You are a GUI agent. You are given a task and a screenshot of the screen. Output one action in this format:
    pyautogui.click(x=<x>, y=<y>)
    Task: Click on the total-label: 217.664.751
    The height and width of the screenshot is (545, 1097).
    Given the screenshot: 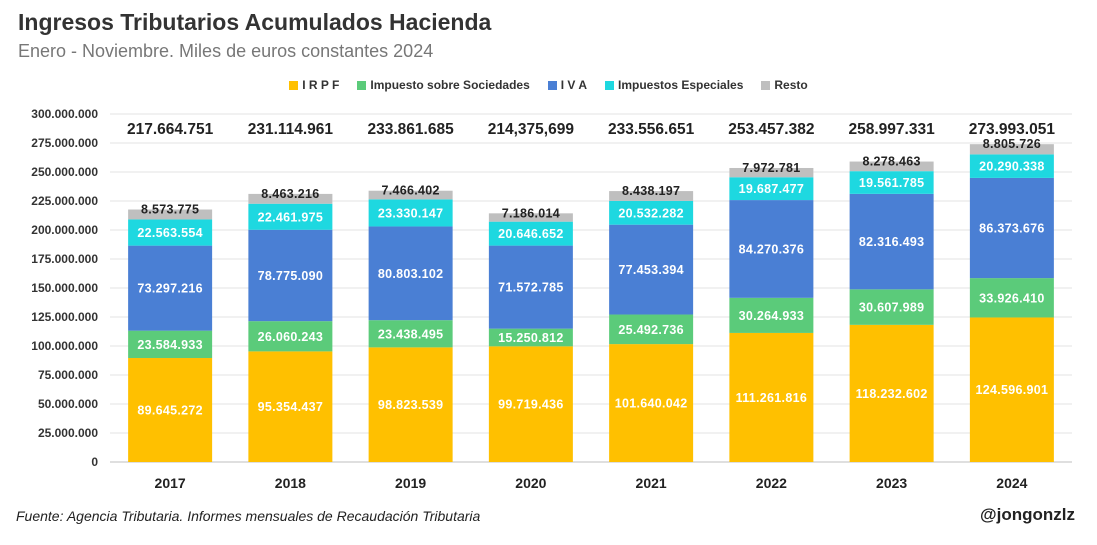 What is the action you would take?
    pyautogui.click(x=170, y=129)
    